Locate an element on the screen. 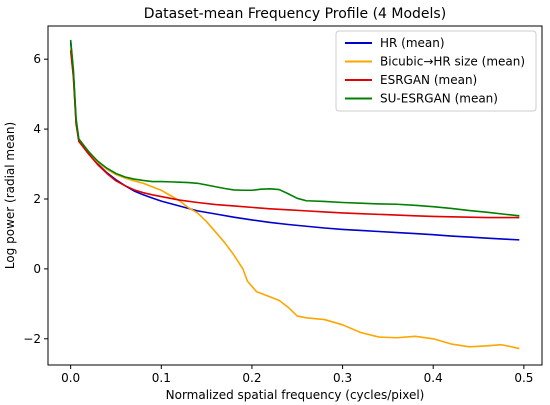 This screenshot has height=405, width=550. y-tick-label: 2 is located at coordinates (37, 199).